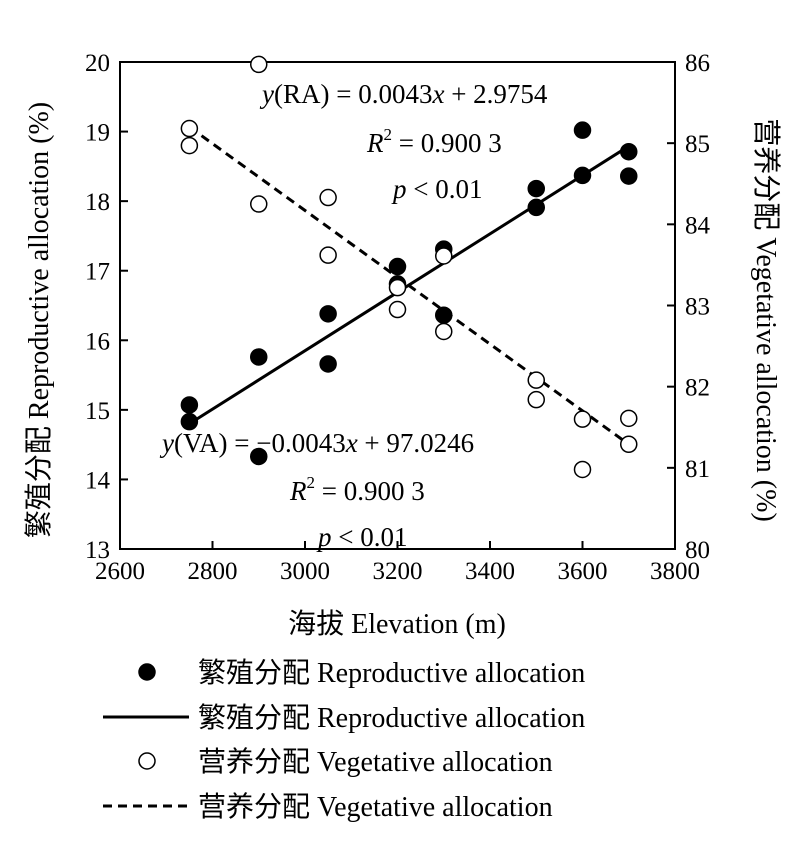 This screenshot has width=800, height=841. What do you see at coordinates (213, 571) in the screenshot?
I see `x-tick-label: 2800` at bounding box center [213, 571].